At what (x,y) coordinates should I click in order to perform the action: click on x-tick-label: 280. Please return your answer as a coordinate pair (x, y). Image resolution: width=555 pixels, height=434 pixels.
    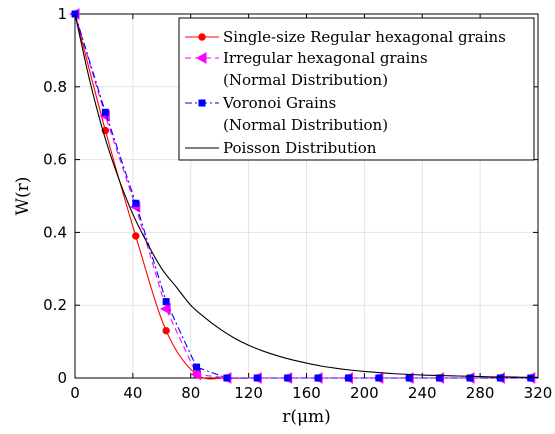
    Looking at the image, I should click on (480, 393).